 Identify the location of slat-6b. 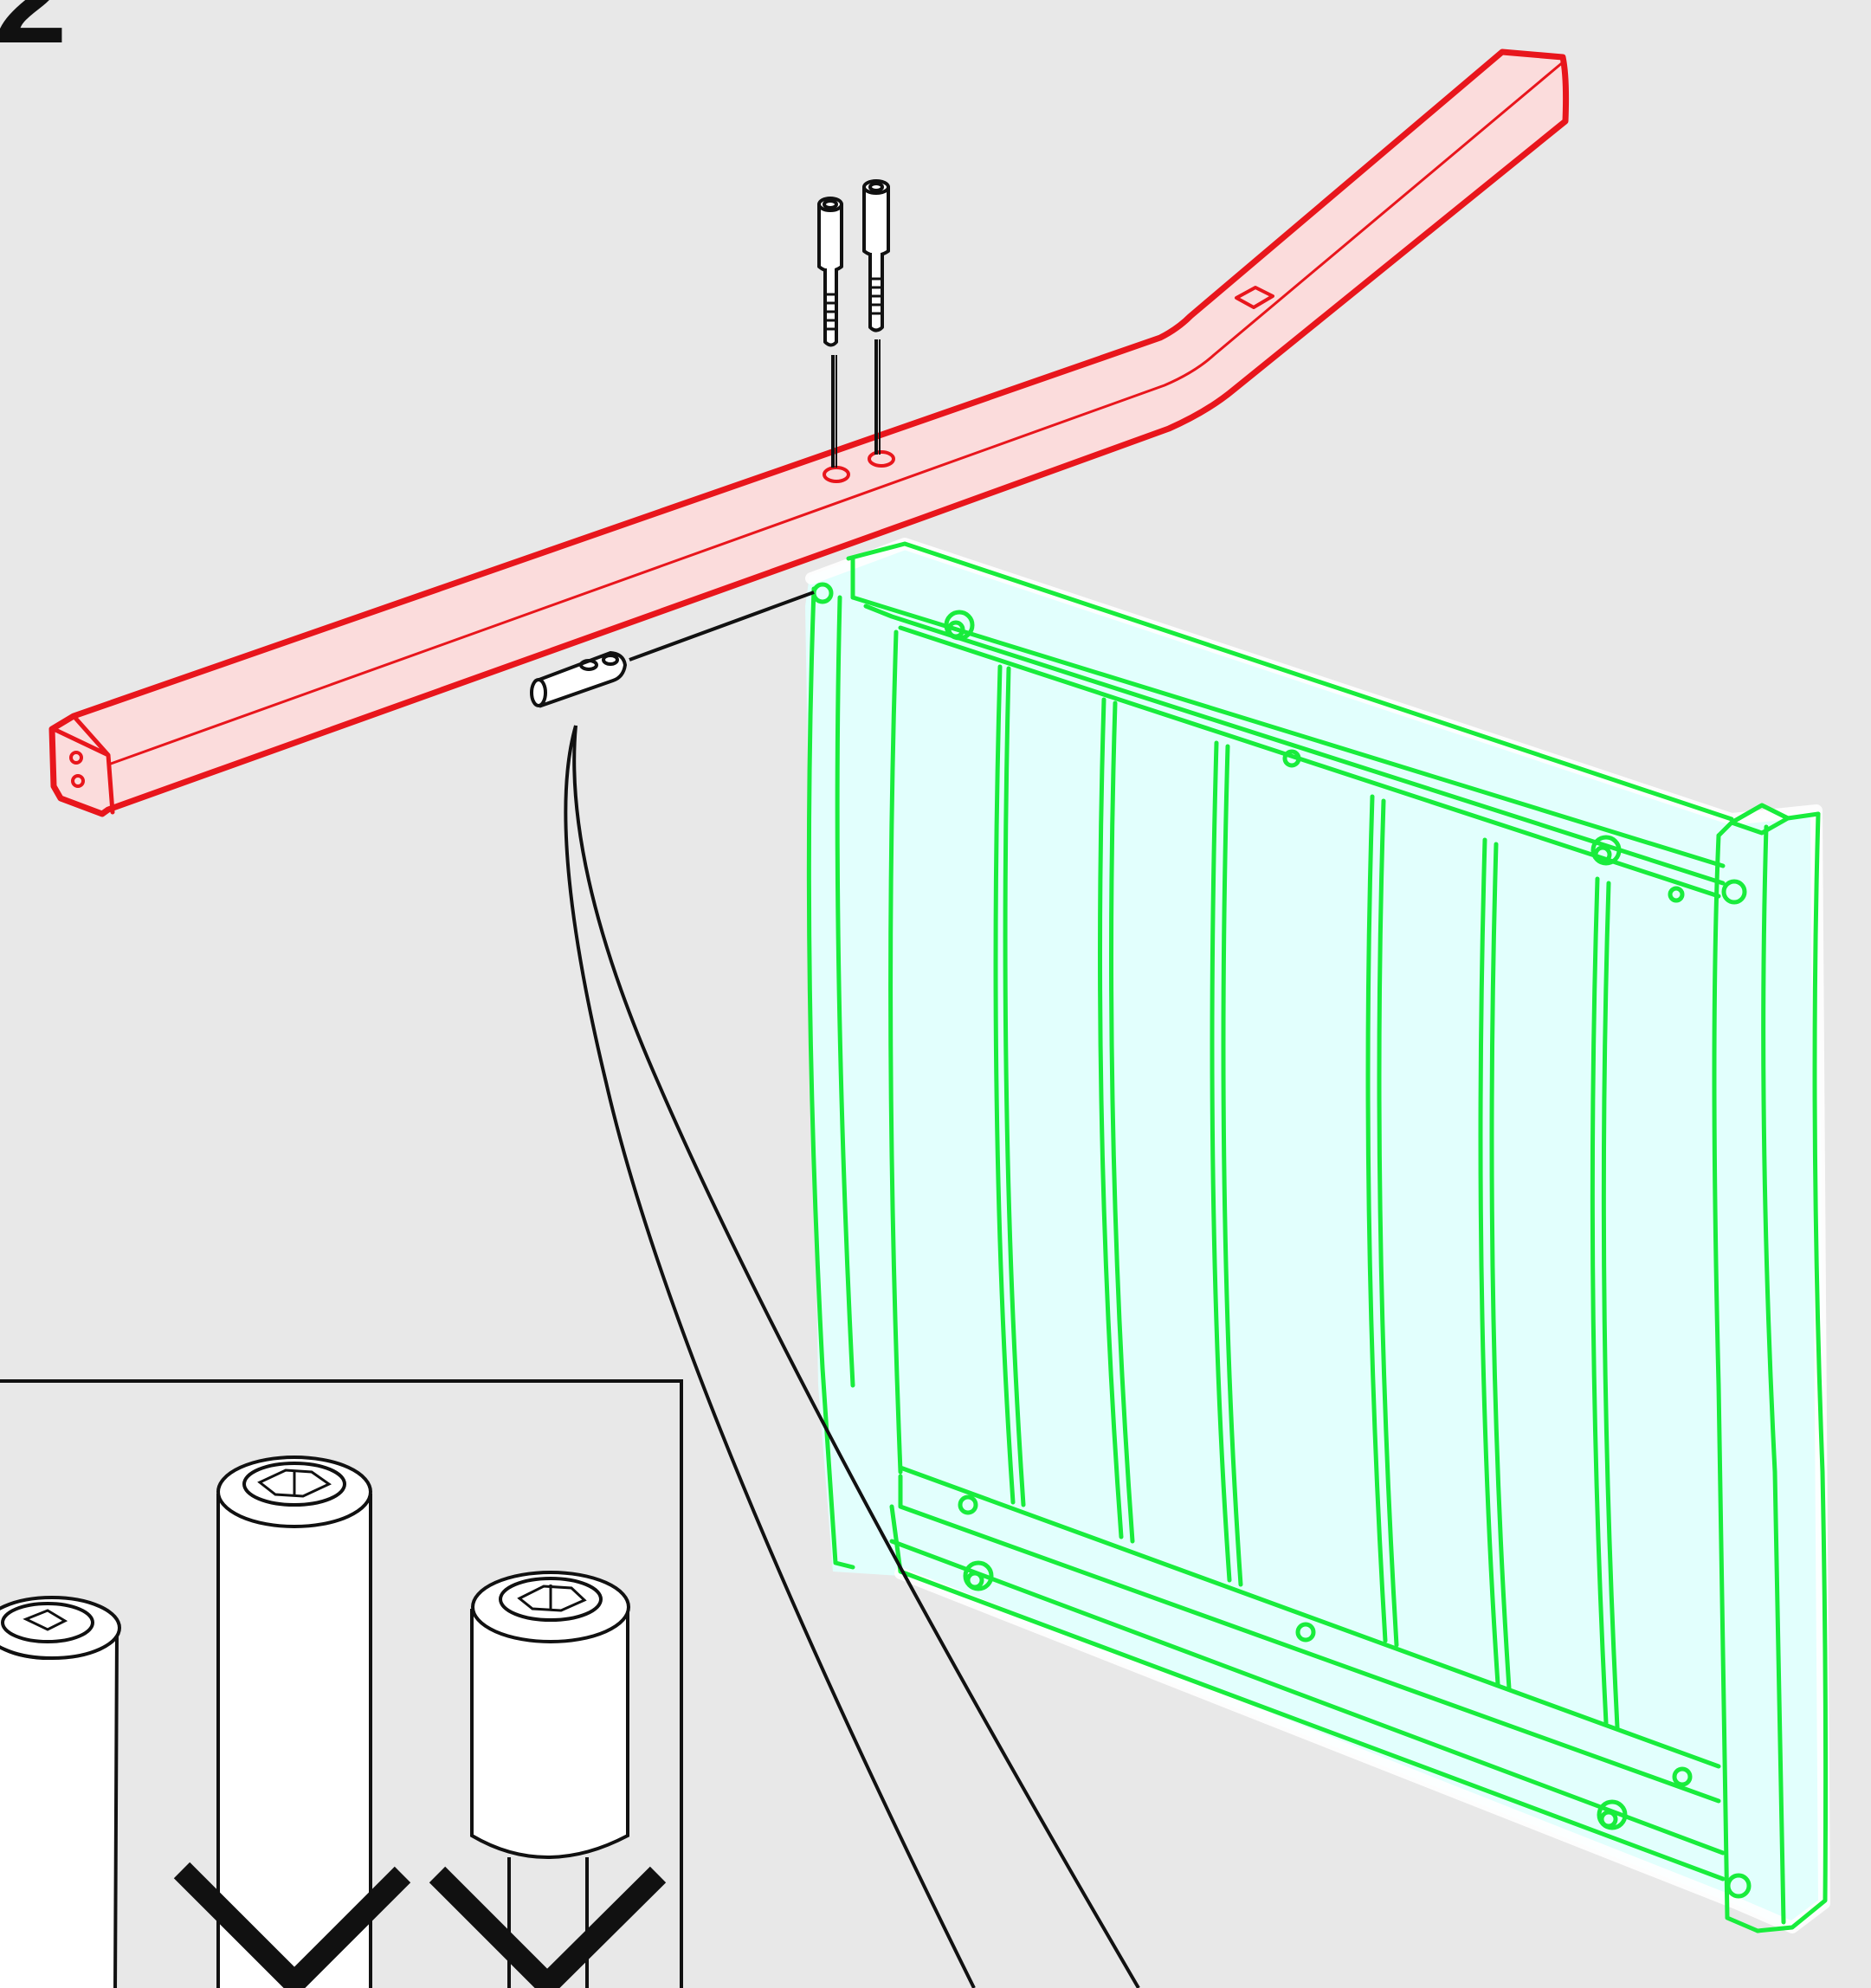
(1501, 1266).